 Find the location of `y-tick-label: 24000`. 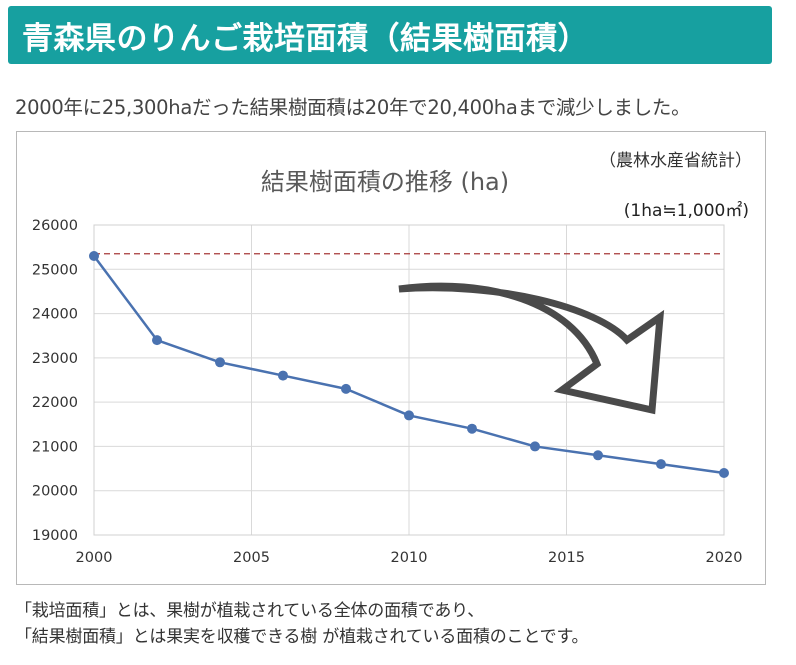

y-tick-label: 24000 is located at coordinates (55, 315).